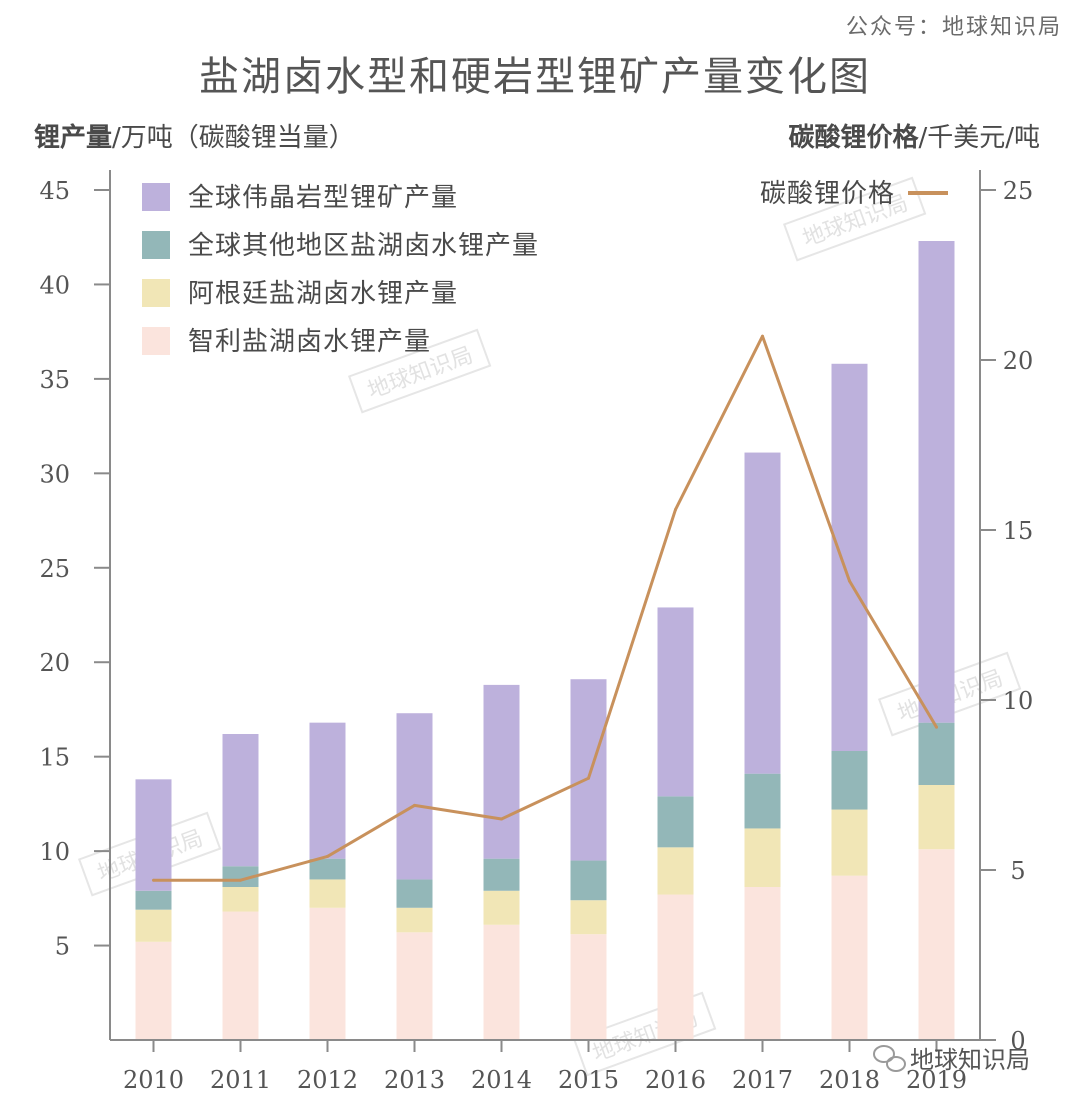 The image size is (1080, 1108). I want to click on left-axis-label: 锂产量/万吨（碳酸锂当量）, so click(194, 138).